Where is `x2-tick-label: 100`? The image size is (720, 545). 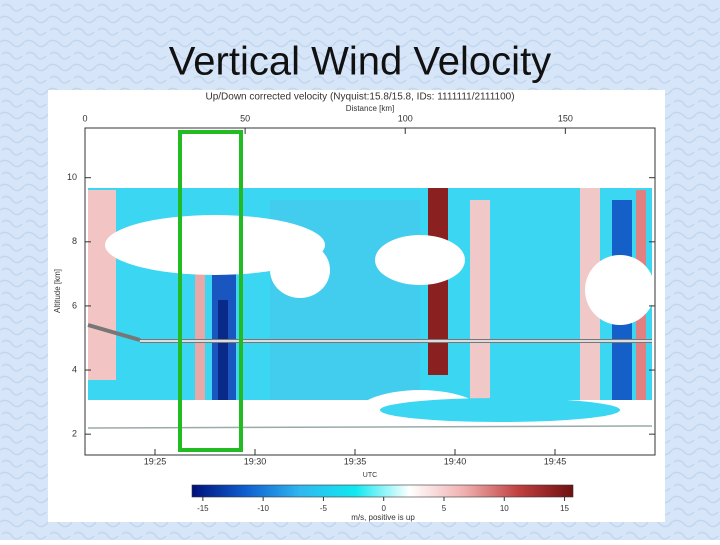
x2-tick-label: 100 is located at coordinates (405, 118).